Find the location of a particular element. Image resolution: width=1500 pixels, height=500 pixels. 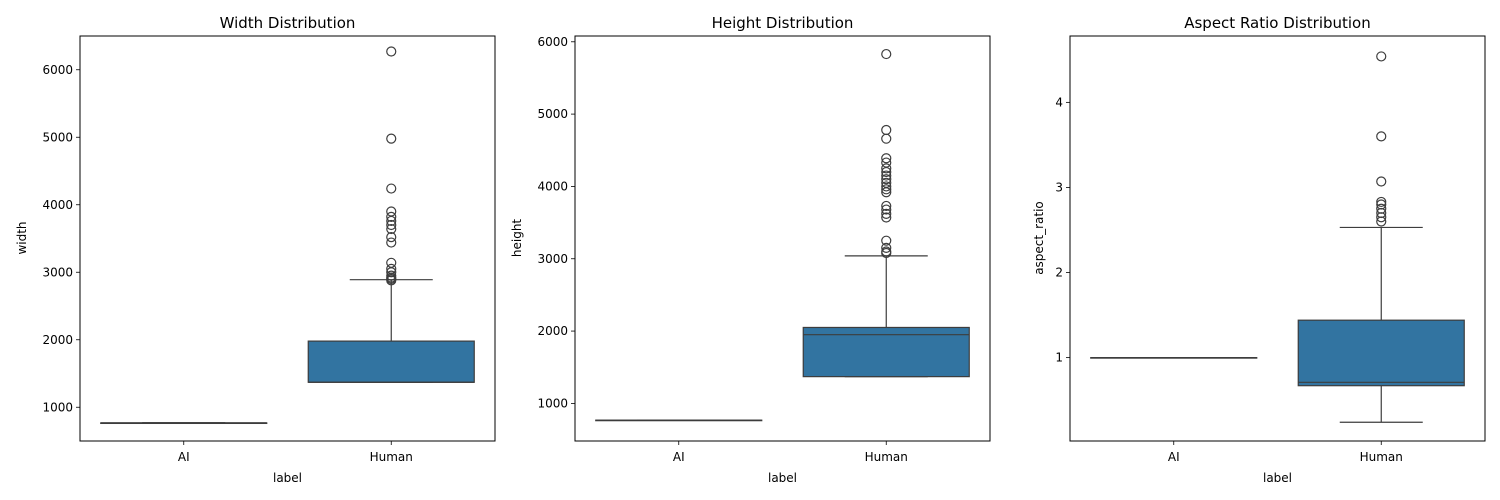

y-tick-label: 2 is located at coordinates (1059, 273).